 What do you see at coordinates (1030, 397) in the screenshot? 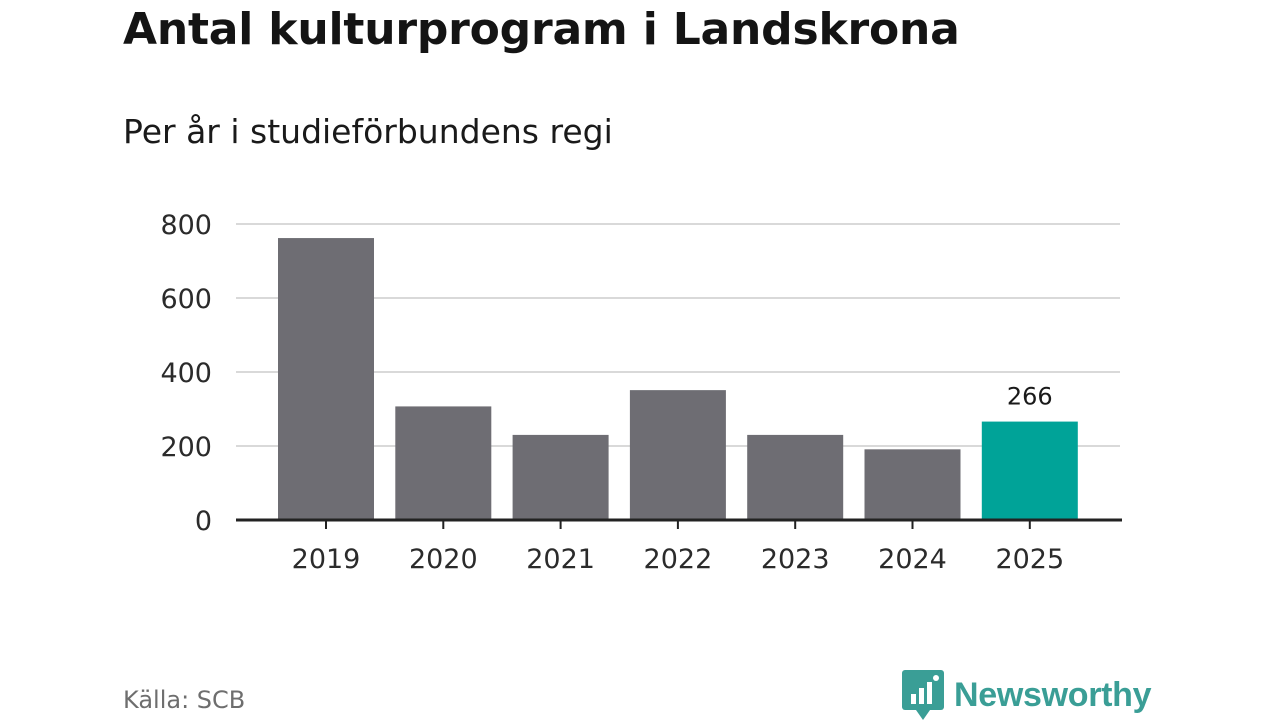
I see `data-label: 266` at bounding box center [1030, 397].